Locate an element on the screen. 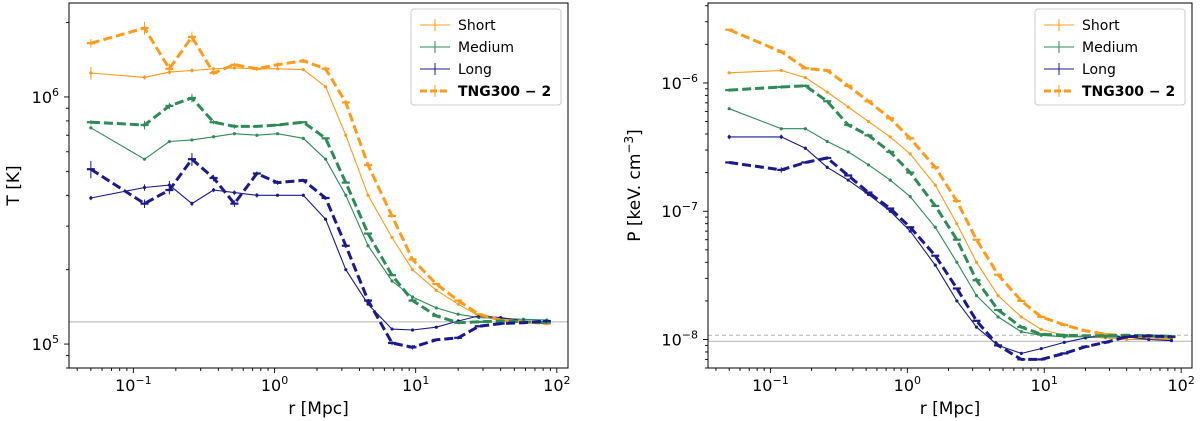 Image resolution: width=1200 pixels, height=421 pixels. y-tick-label: 10⁻⁷ is located at coordinates (679, 210).